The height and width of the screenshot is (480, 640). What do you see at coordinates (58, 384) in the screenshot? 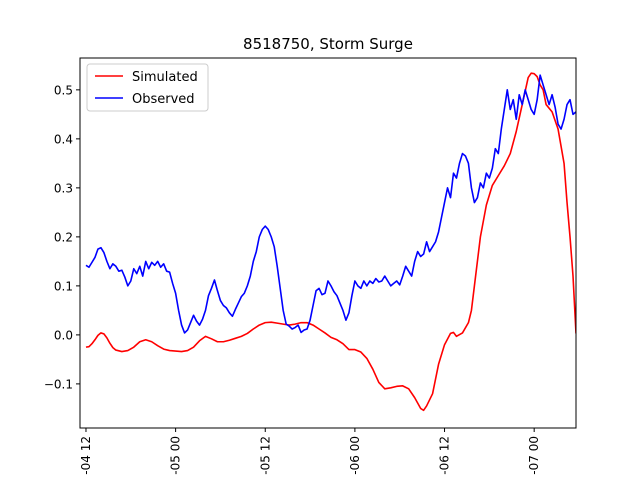
I see `y-tick-label: −0.1` at bounding box center [58, 384].